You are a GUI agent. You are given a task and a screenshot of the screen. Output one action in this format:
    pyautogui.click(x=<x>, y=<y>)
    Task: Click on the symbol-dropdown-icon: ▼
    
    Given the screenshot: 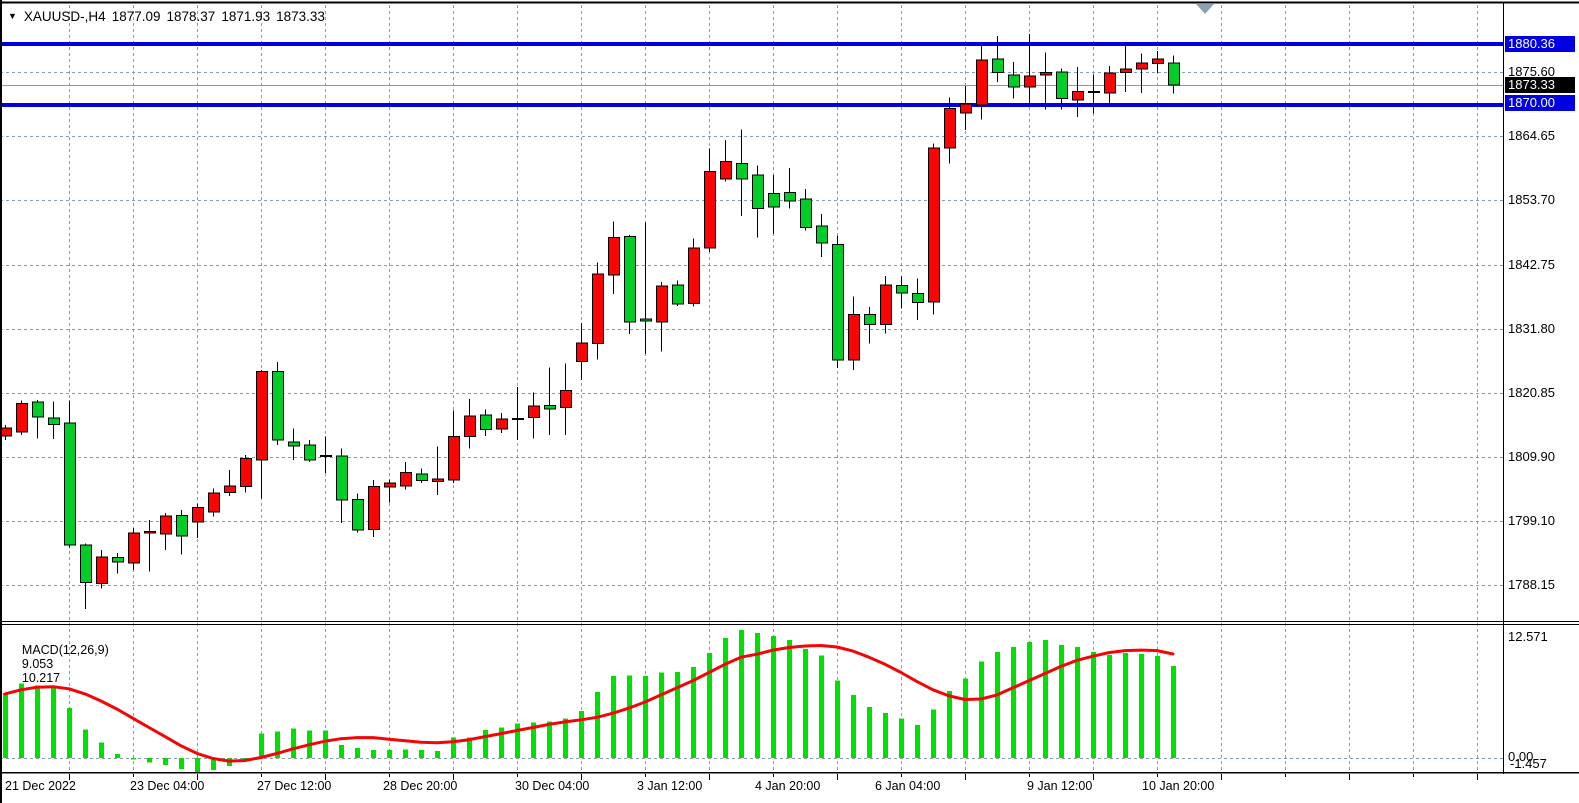 What is the action you would take?
    pyautogui.click(x=12, y=16)
    